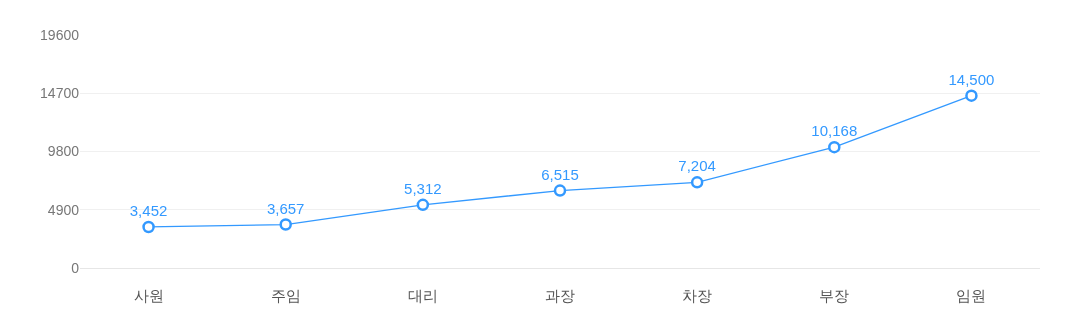 This screenshot has width=1068, height=335. What do you see at coordinates (697, 166) in the screenshot?
I see `data-label: 7,204` at bounding box center [697, 166].